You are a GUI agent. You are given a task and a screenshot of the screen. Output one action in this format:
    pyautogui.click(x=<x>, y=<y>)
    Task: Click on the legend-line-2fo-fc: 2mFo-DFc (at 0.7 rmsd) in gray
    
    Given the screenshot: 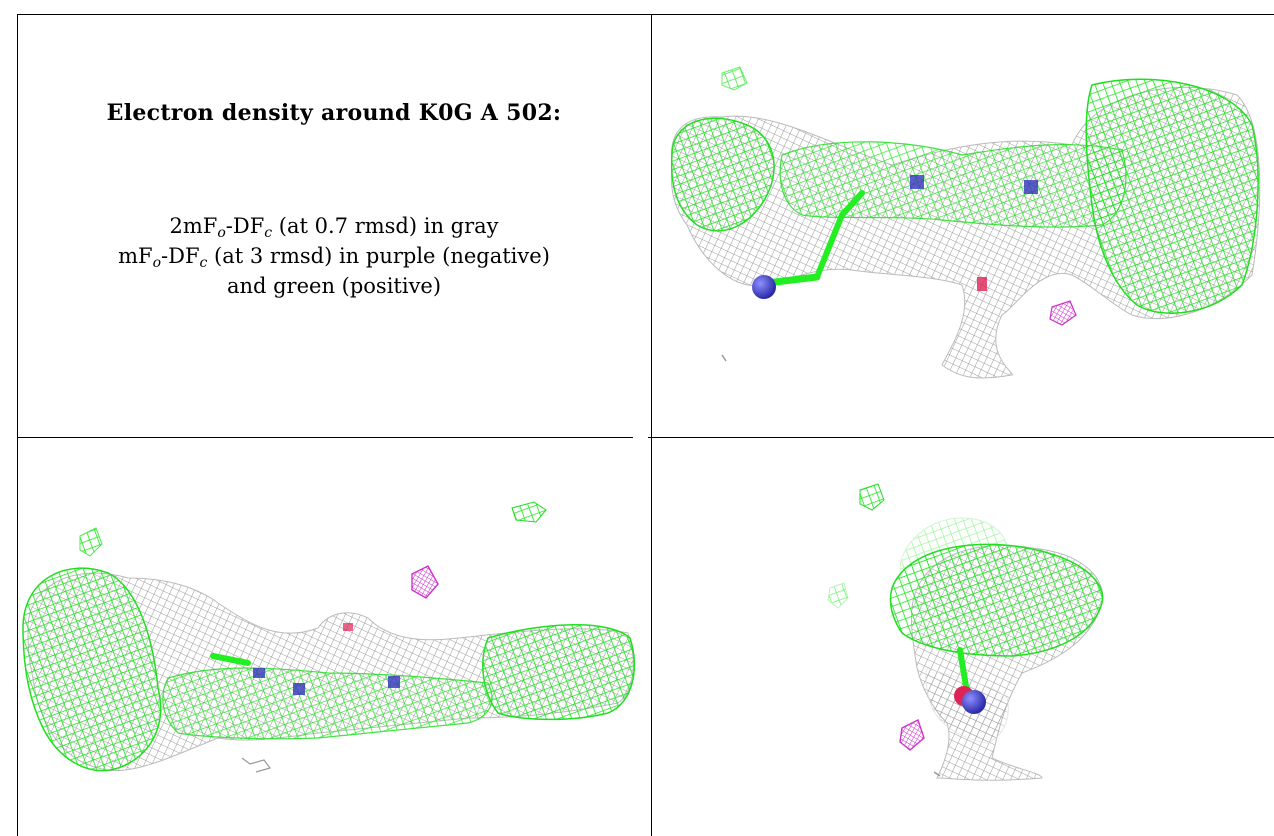 What is the action you would take?
    pyautogui.click(x=334, y=227)
    